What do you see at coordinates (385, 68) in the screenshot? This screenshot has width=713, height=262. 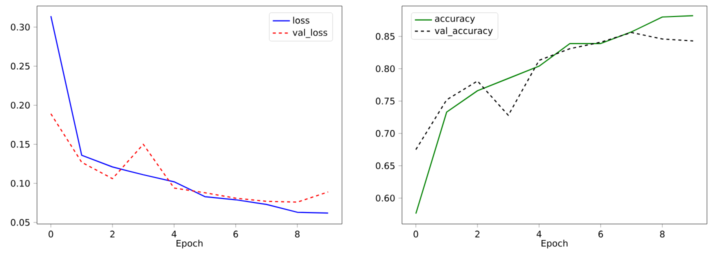 I see `y-tick-label: 0.80` at bounding box center [385, 68].